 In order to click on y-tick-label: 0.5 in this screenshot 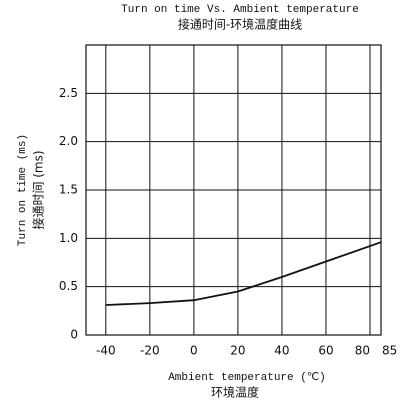, I will do `click(68, 286)`.